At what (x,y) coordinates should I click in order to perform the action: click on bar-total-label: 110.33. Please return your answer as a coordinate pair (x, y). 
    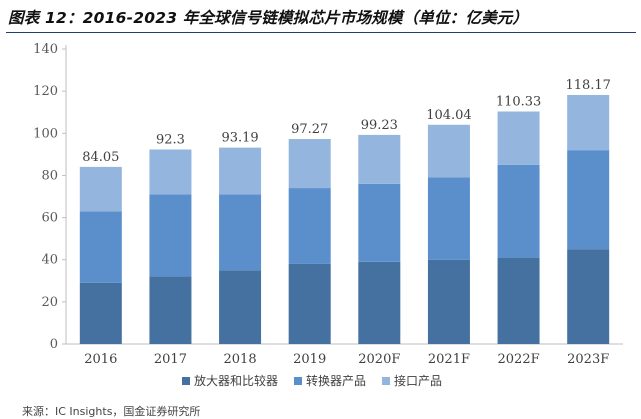
    Looking at the image, I should click on (519, 102).